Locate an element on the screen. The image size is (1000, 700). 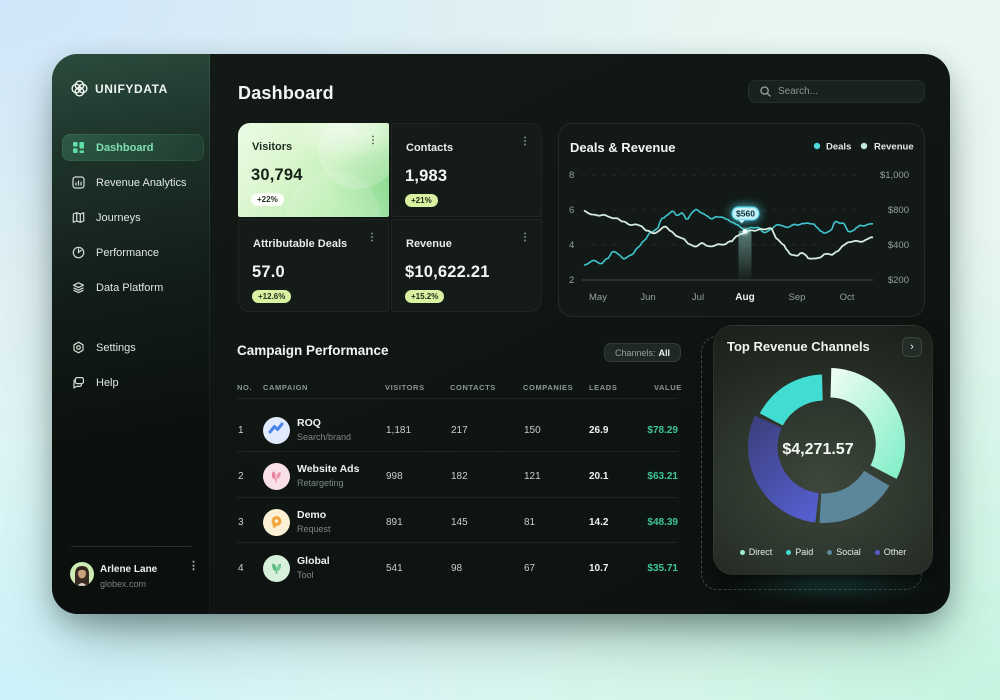
svg-text: $400 is located at coordinates (898, 245).